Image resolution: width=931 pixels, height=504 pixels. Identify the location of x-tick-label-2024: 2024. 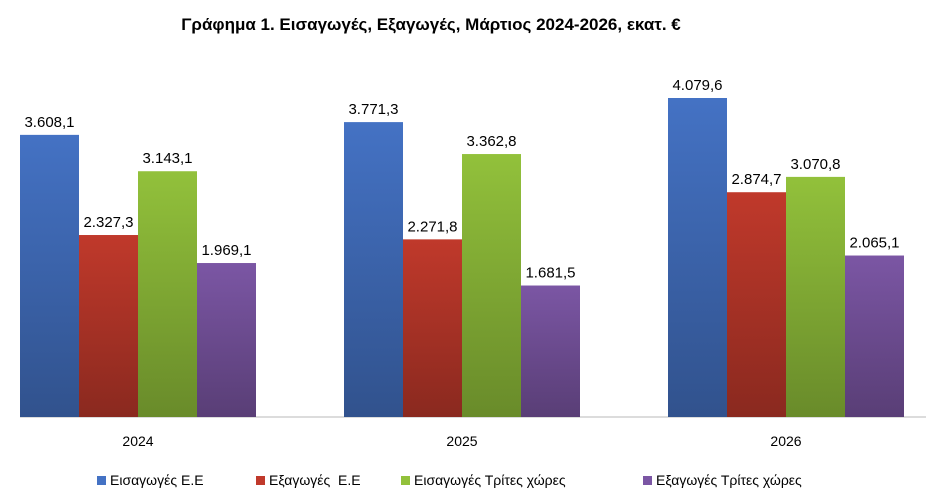
(137, 441).